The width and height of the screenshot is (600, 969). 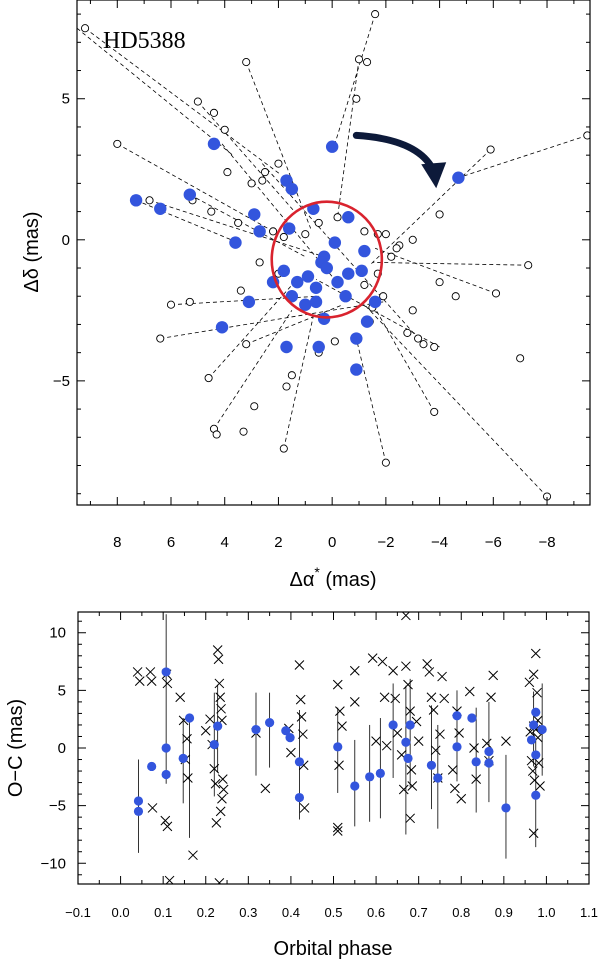 What do you see at coordinates (461, 912) in the screenshot?
I see `x-tick-label: 0.8` at bounding box center [461, 912].